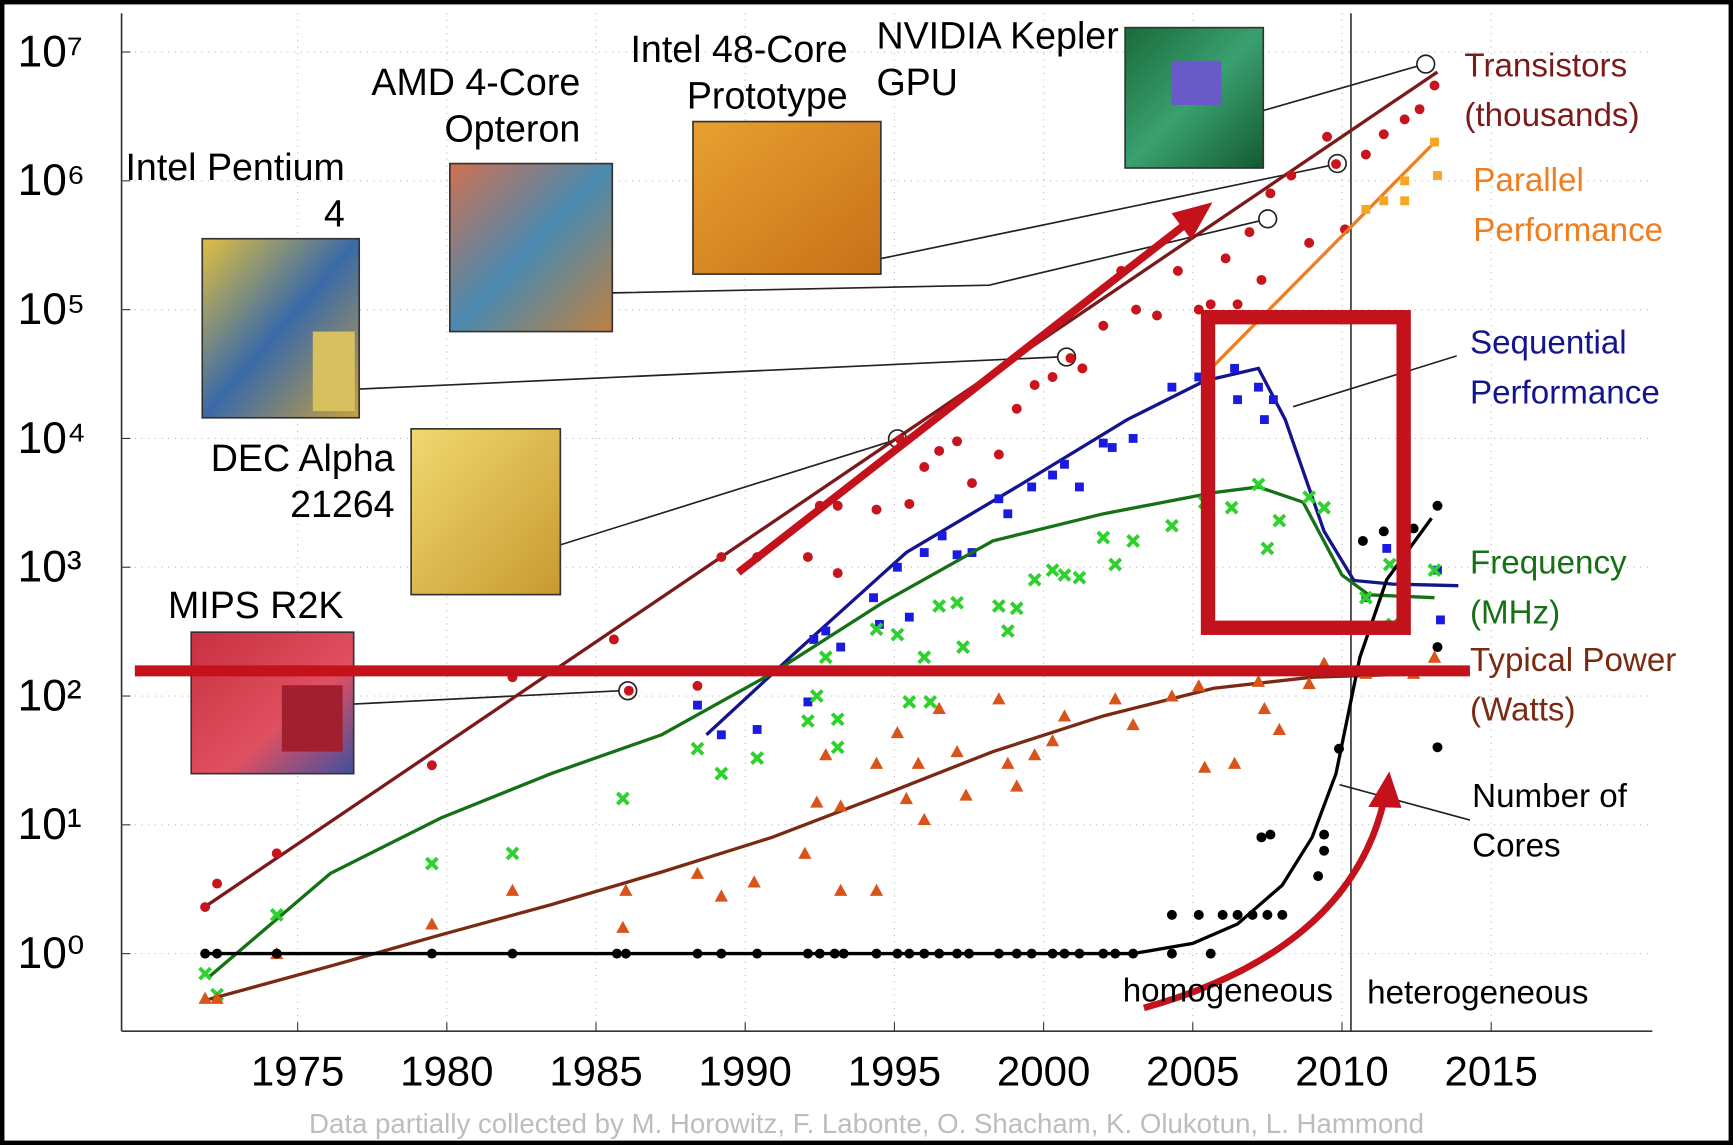 The height and width of the screenshot is (1145, 1733). Describe the element at coordinates (595, 1070) in the screenshot. I see `x-tick-label: 1985` at that location.